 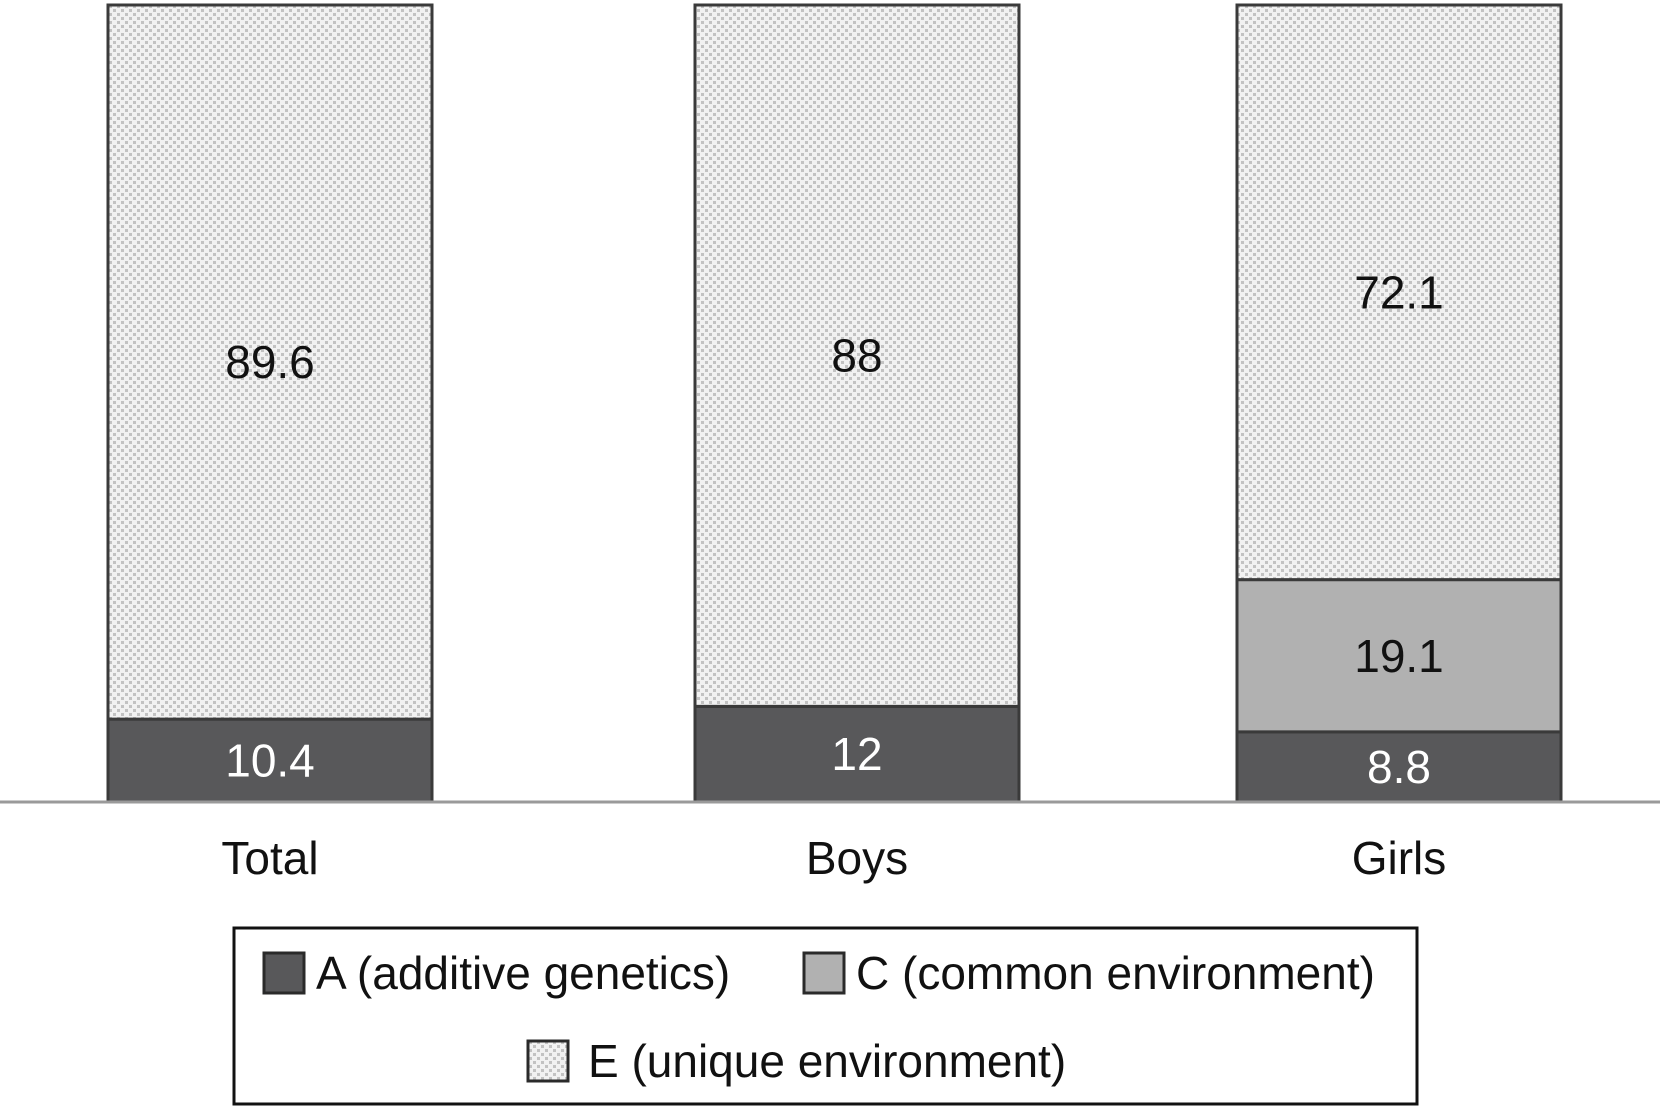 I want to click on bar-segment-c-girls, so click(x=1399, y=656).